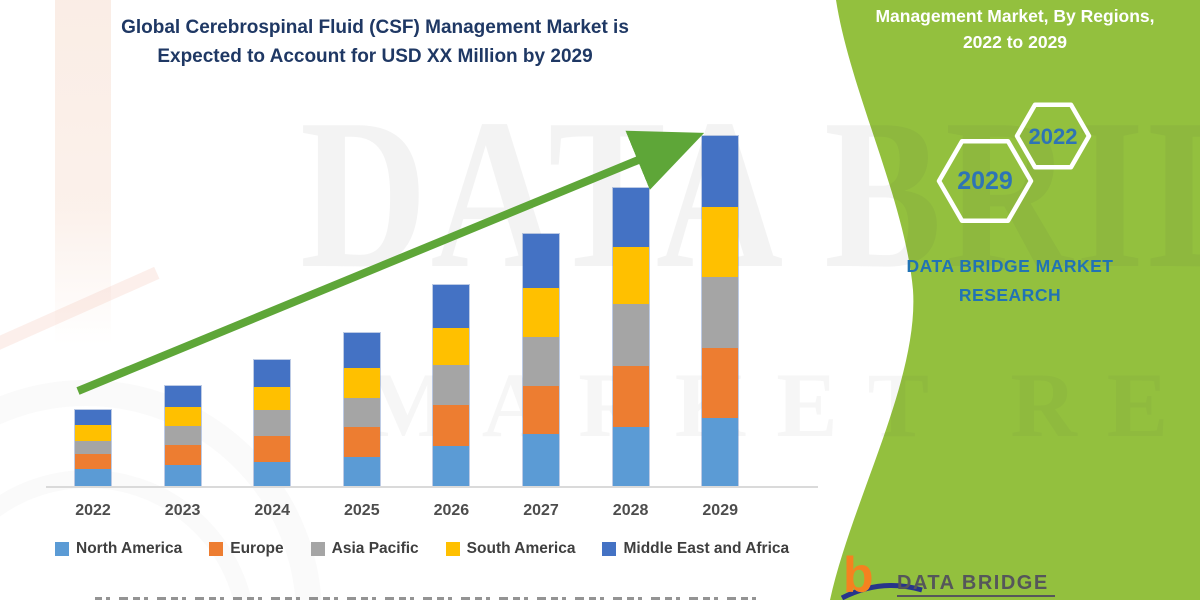 Image resolution: width=1200 pixels, height=600 pixels. Describe the element at coordinates (182, 510) in the screenshot. I see `x-axis-label-2023: 2023` at that location.